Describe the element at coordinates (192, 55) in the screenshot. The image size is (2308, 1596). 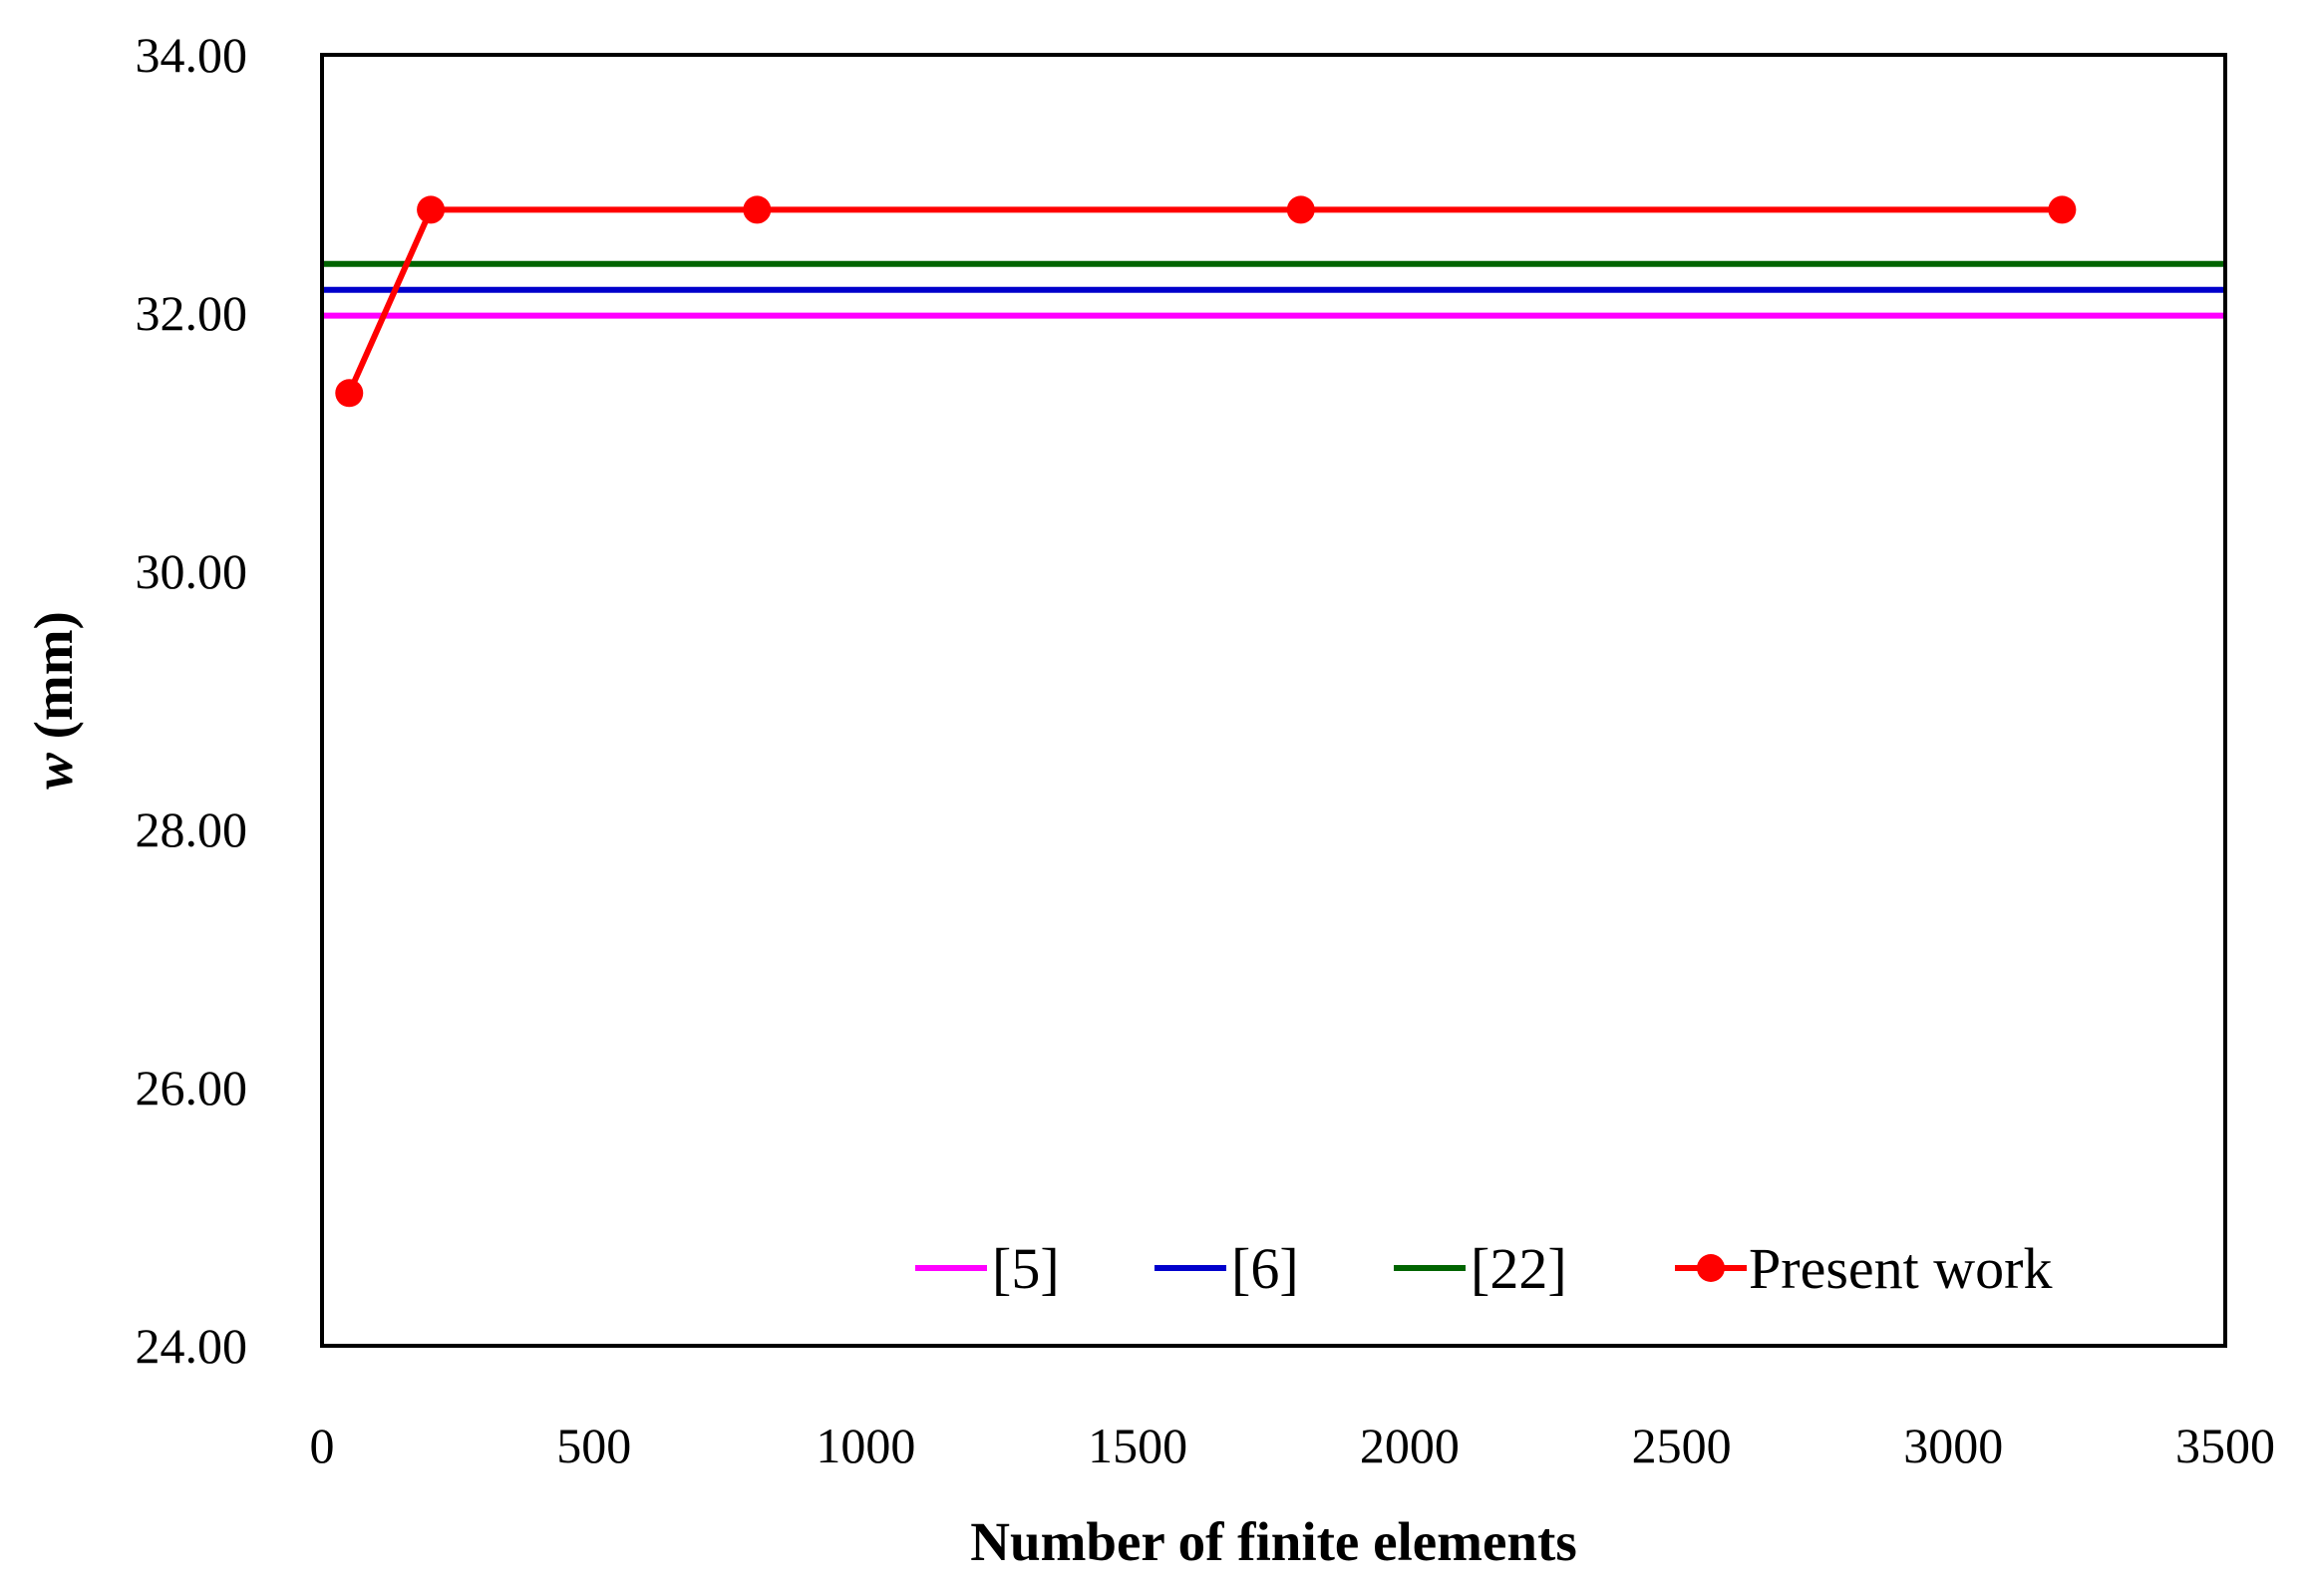
I see `y-tick-label: 34.00` at that location.